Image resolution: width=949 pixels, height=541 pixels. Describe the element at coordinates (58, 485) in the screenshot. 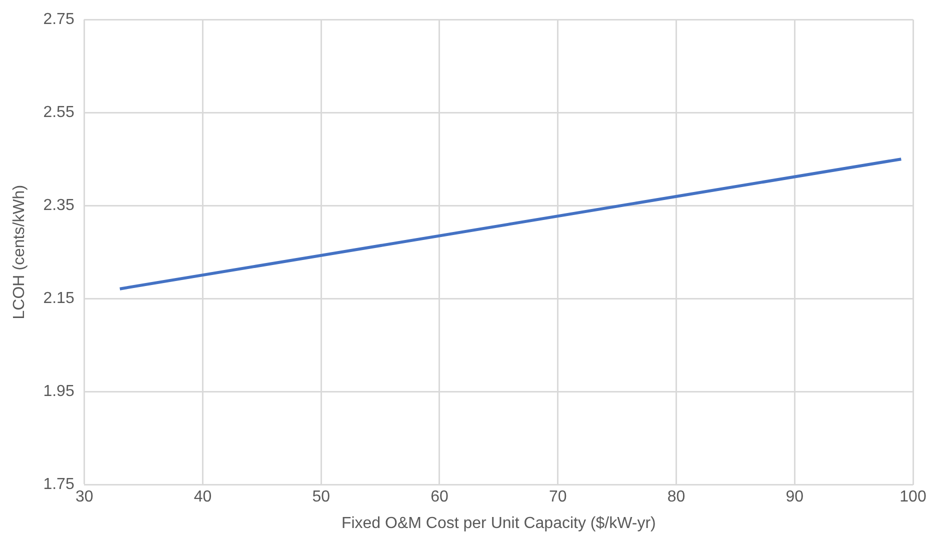

I see `y-tick-label: 1.75` at that location.